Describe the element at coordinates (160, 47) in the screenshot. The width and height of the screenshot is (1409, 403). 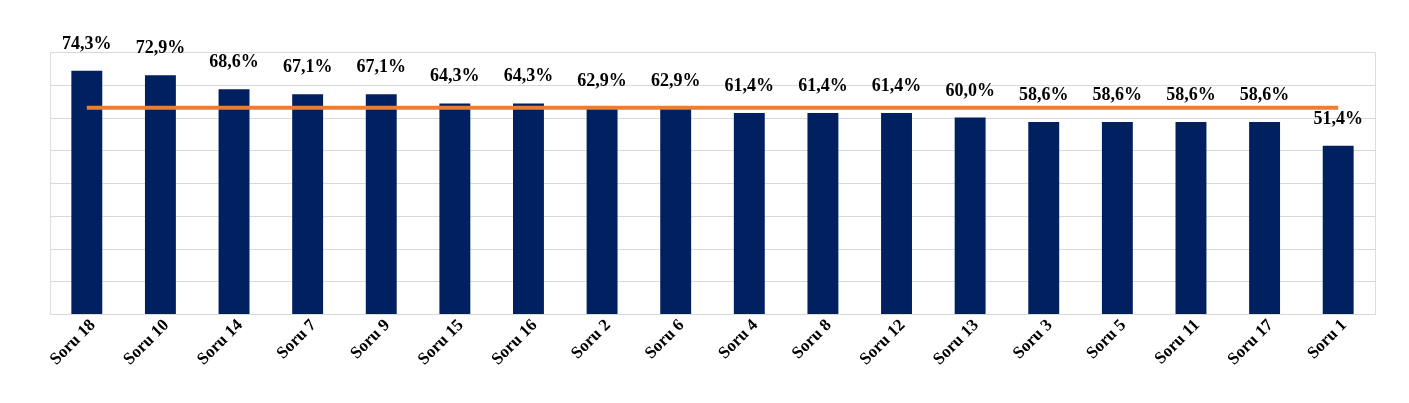
I see `data-label: 72,9%` at that location.